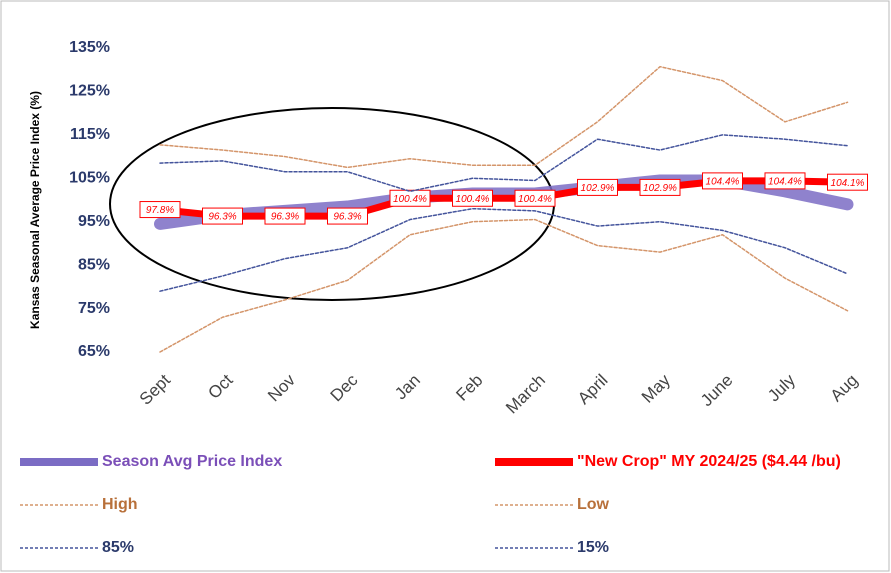 Image resolution: width=891 pixels, height=573 pixels. What do you see at coordinates (192, 461) in the screenshot?
I see `legend-label: Season Avg Price Index` at bounding box center [192, 461].